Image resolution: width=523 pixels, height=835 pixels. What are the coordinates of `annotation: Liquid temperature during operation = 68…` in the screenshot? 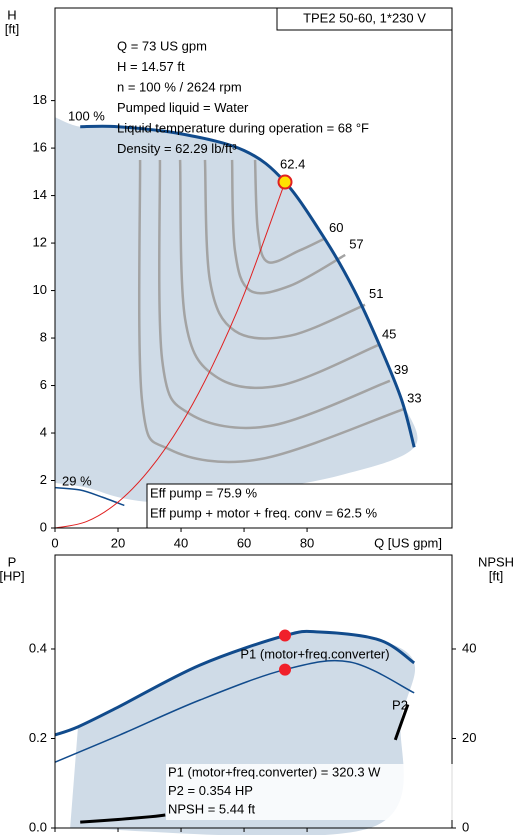 It's located at (243, 127).